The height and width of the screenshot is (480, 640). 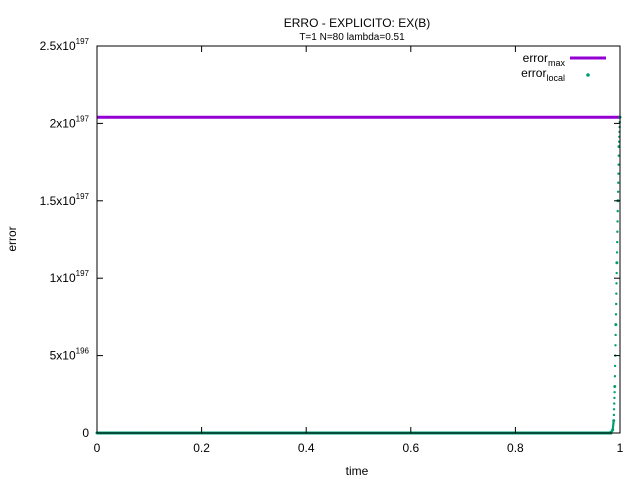 What do you see at coordinates (63, 356) in the screenshot?
I see `y-tick-mantissa: 5x10` at bounding box center [63, 356].